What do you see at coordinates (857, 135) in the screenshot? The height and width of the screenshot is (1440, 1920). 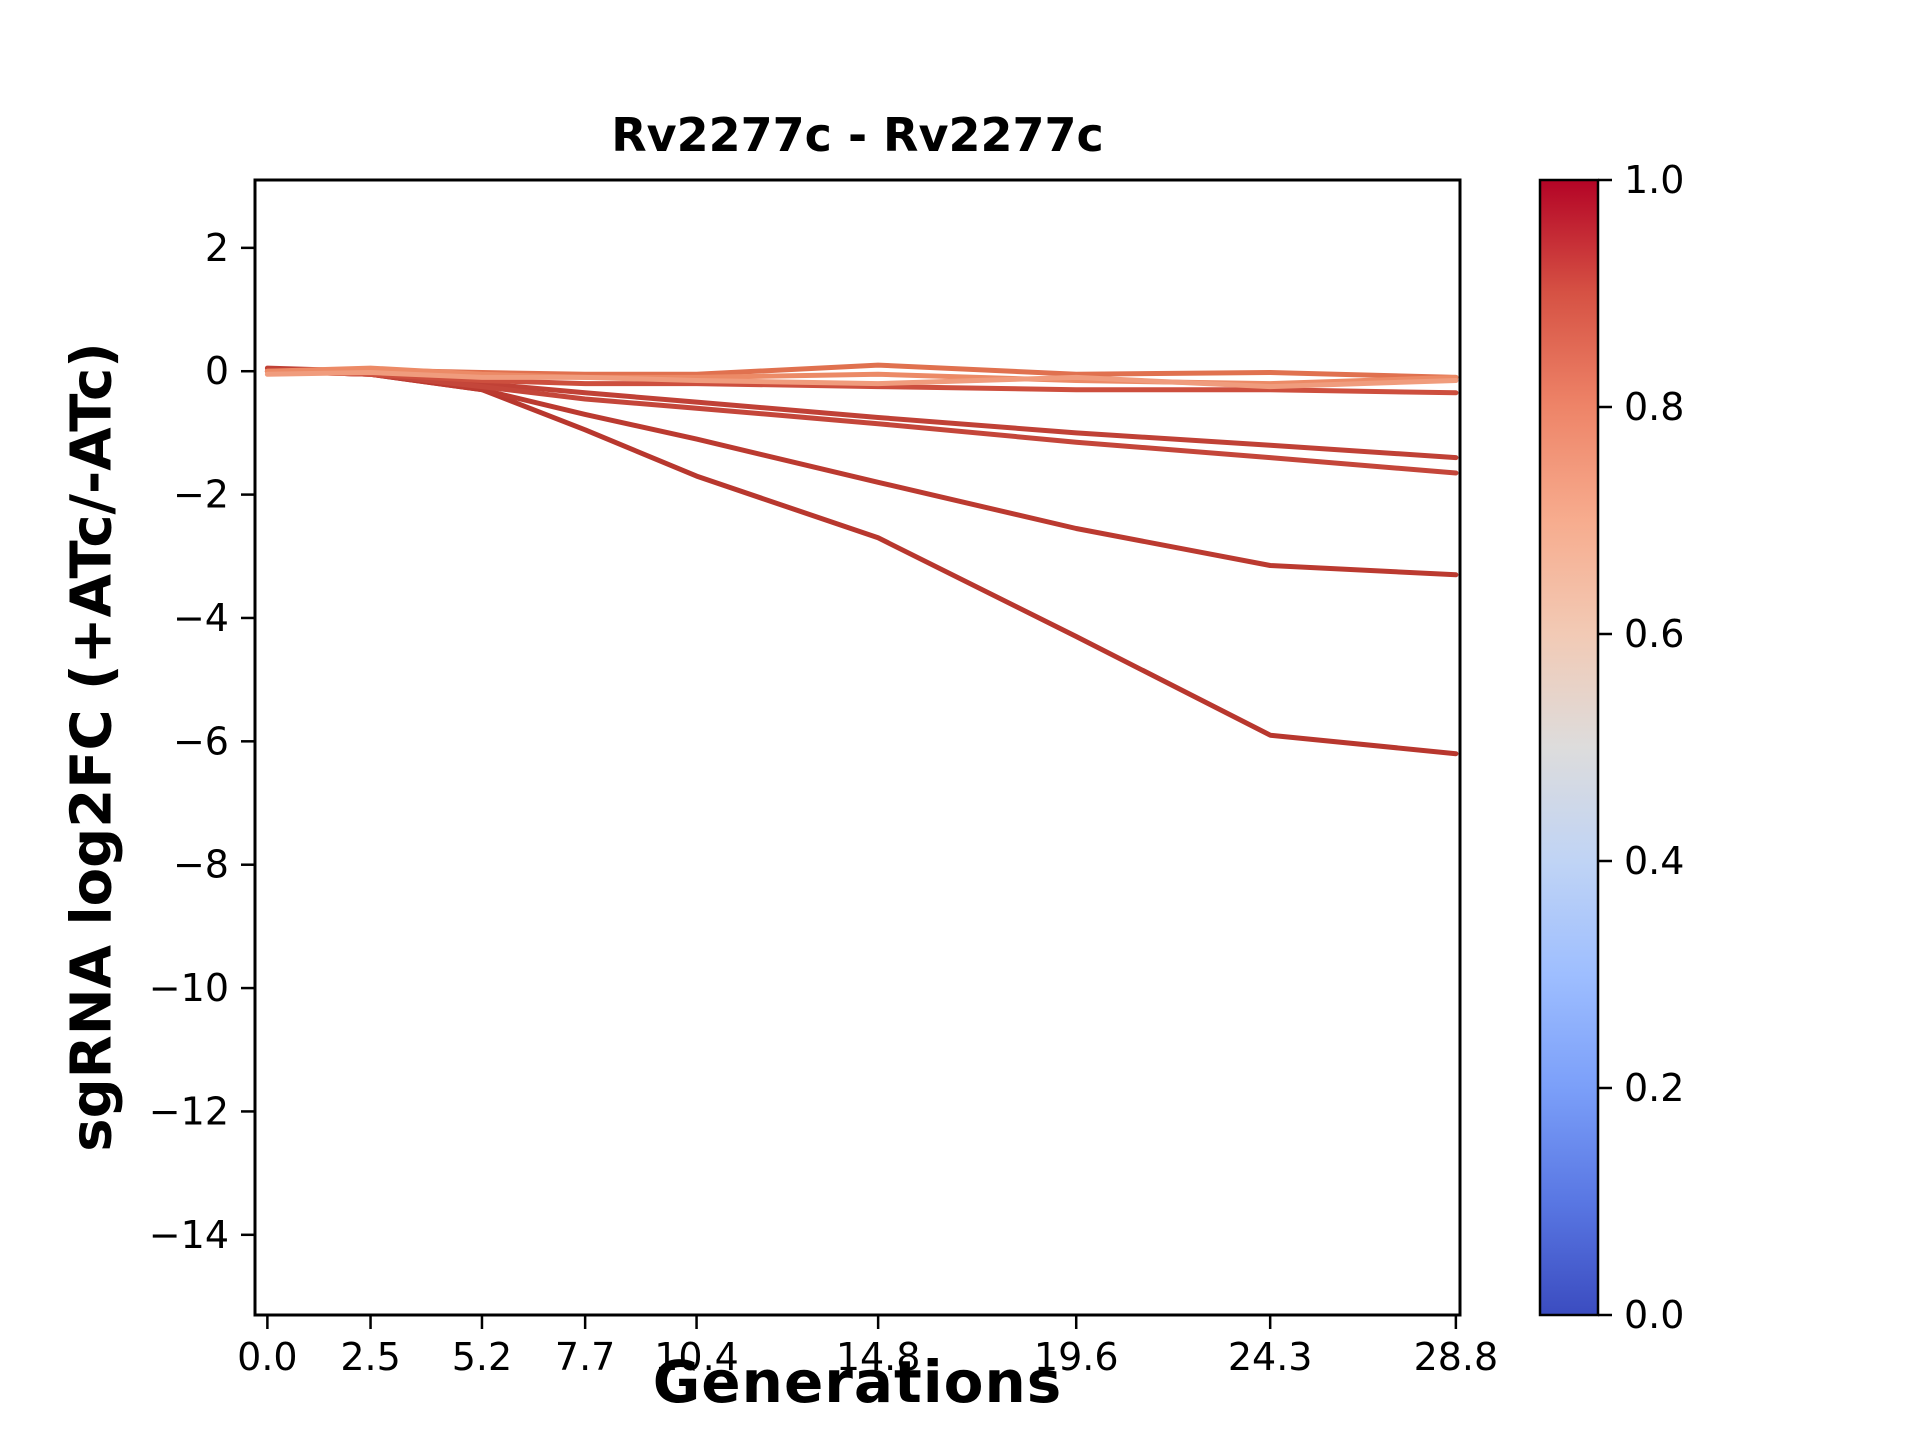 I see `chart-title: Rv2277c - Rv2277c` at bounding box center [857, 135].